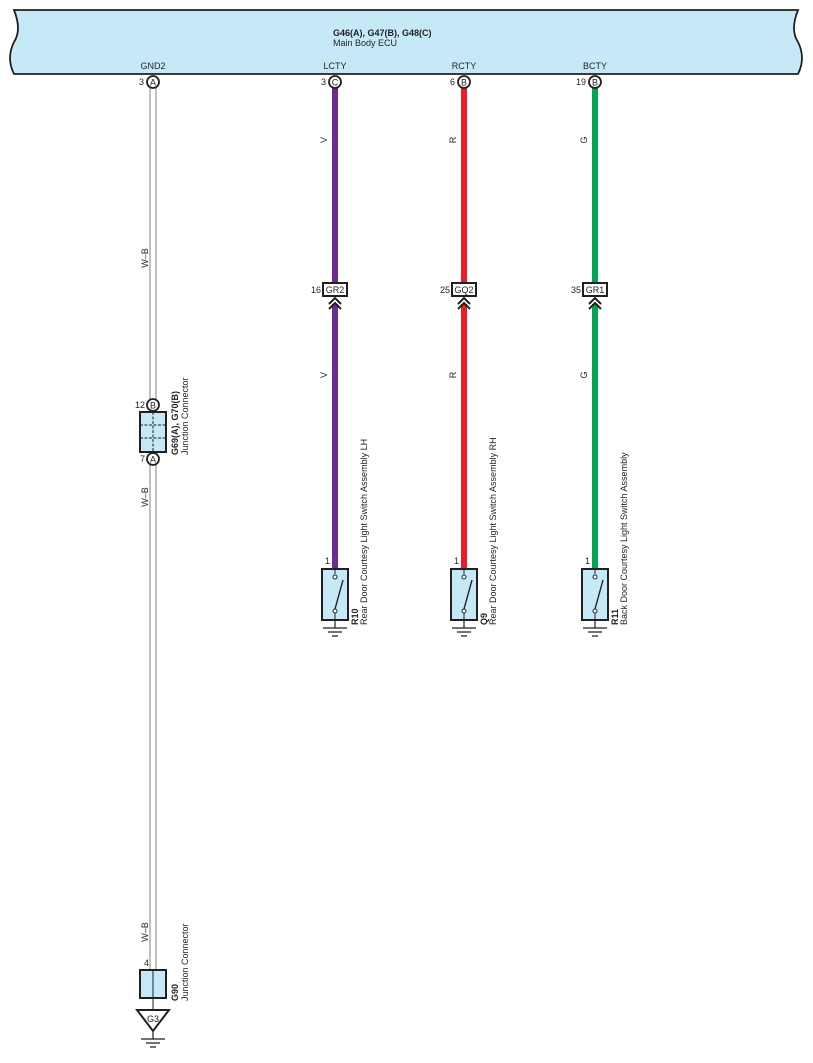  What do you see at coordinates (445, 290) in the screenshot?
I see `inline-connector-pin: 25` at bounding box center [445, 290].